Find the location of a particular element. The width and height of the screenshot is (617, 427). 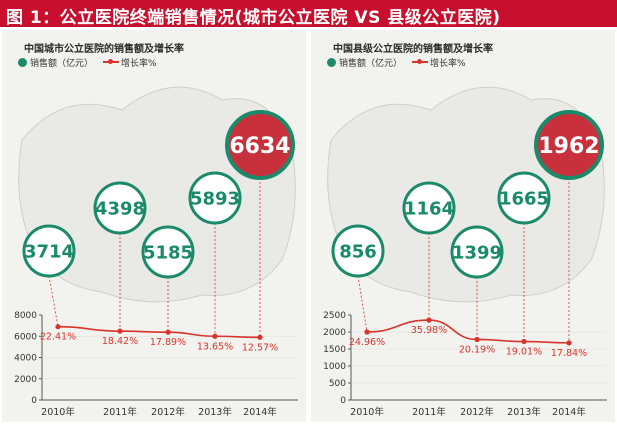

growth-label: 12.57% is located at coordinates (260, 347).